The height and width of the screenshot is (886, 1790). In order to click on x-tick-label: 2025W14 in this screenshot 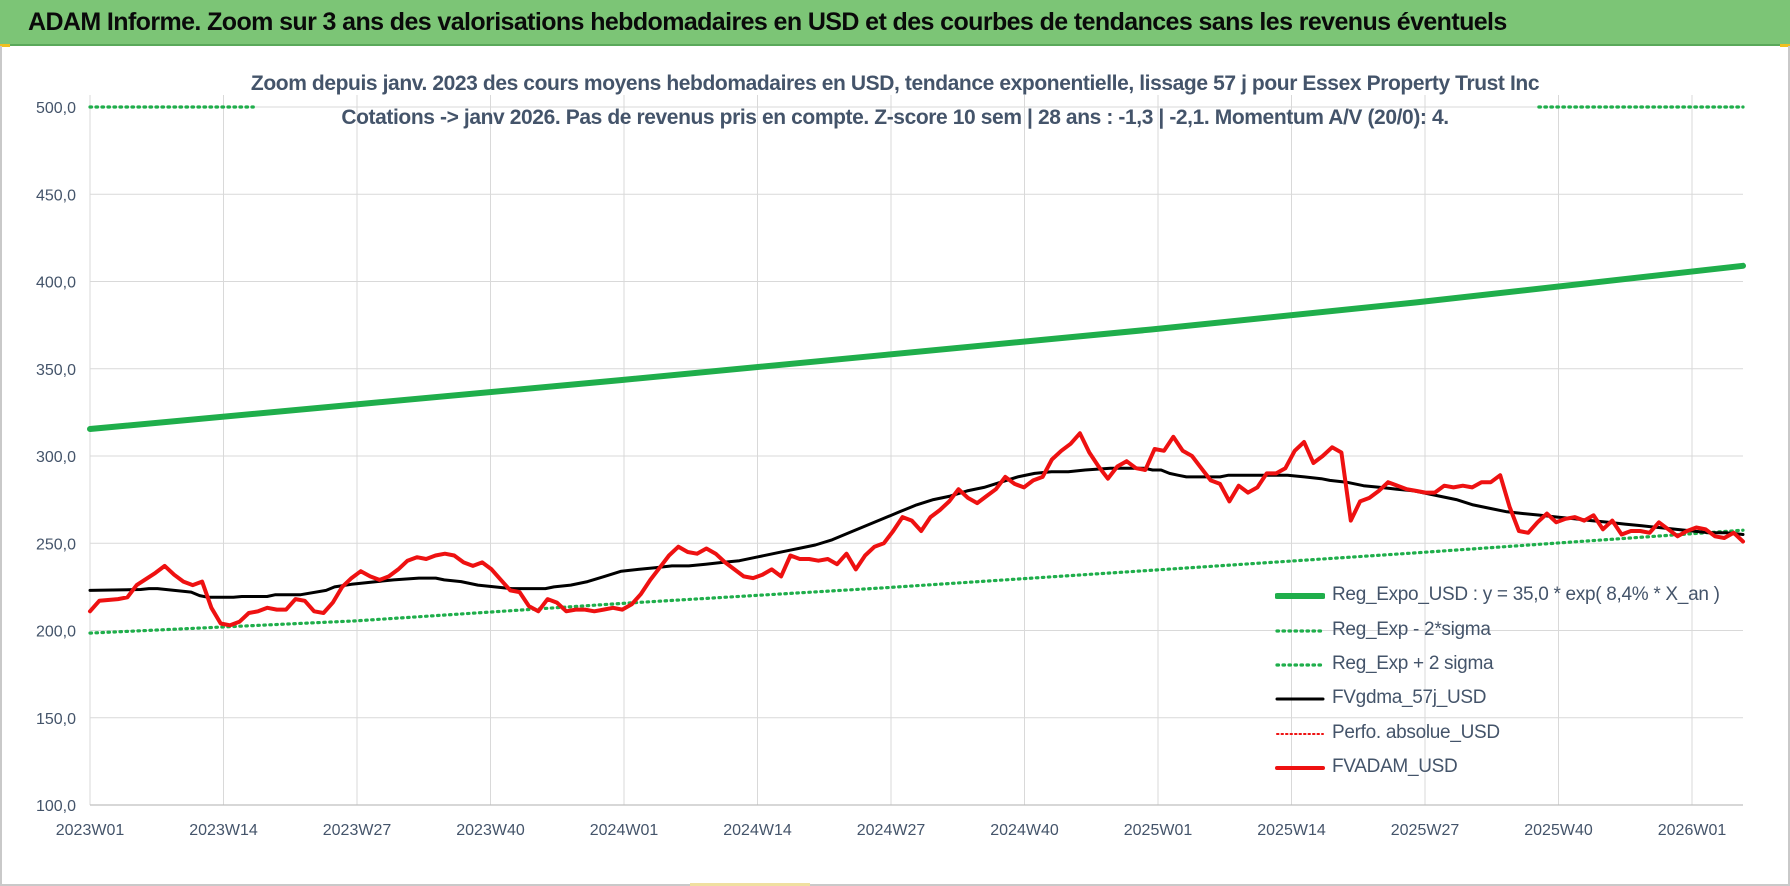, I will do `click(1291, 830)`.